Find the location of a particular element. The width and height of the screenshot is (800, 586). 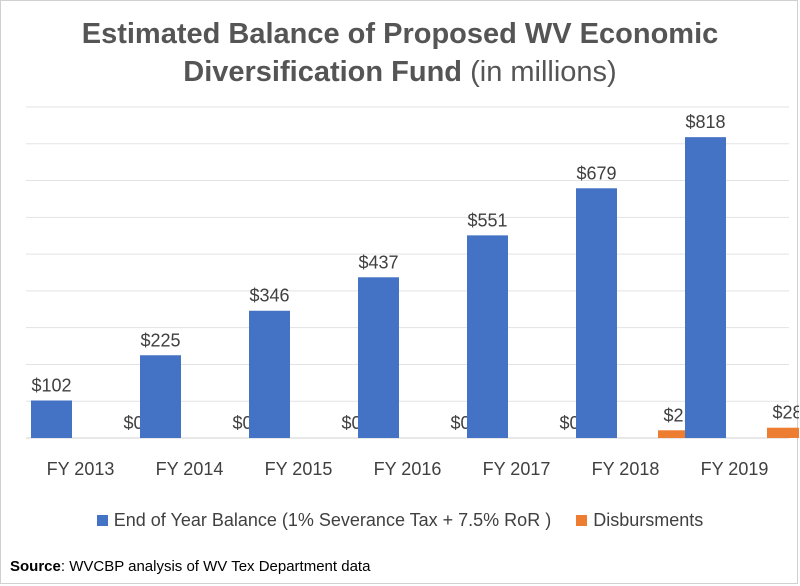

bar-balance-fy-2016 is located at coordinates (378, 357).